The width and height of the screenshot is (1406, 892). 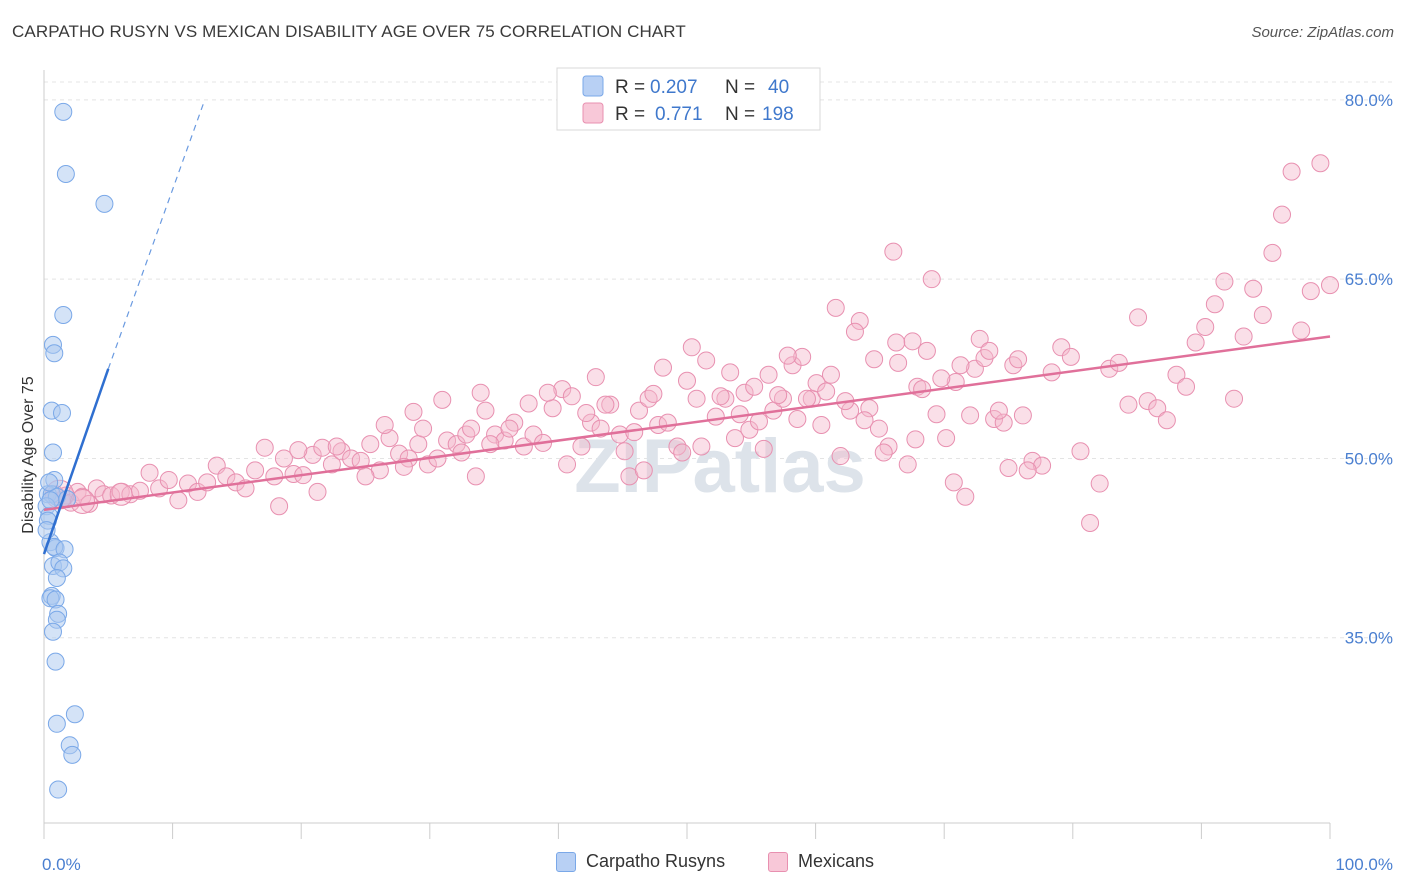 What do you see at coordinates (75, 450) in the screenshot?
I see `carpatho-rusyns-points` at bounding box center [75, 450].